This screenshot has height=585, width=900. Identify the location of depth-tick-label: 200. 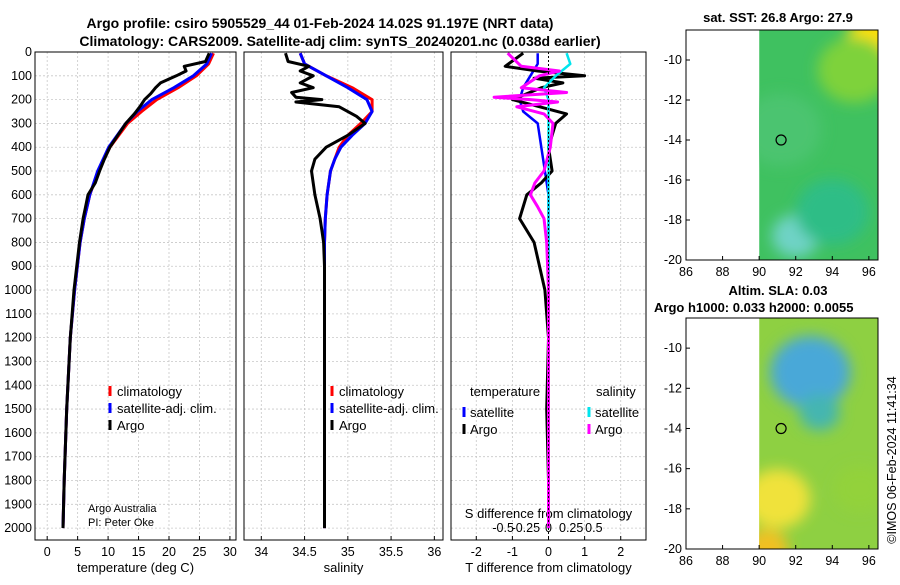
(21, 100).